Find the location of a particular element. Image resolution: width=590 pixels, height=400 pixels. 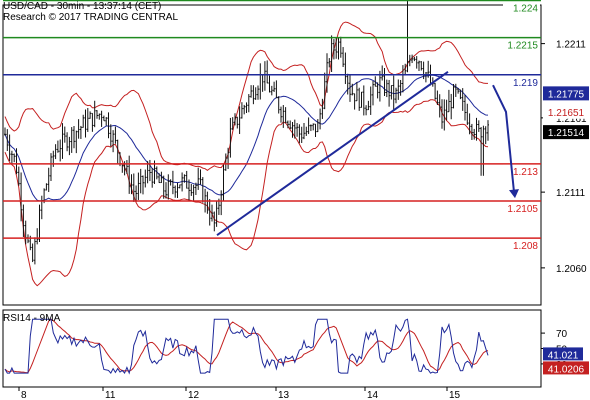

last-price-tag: 1.21514 is located at coordinates (566, 133).